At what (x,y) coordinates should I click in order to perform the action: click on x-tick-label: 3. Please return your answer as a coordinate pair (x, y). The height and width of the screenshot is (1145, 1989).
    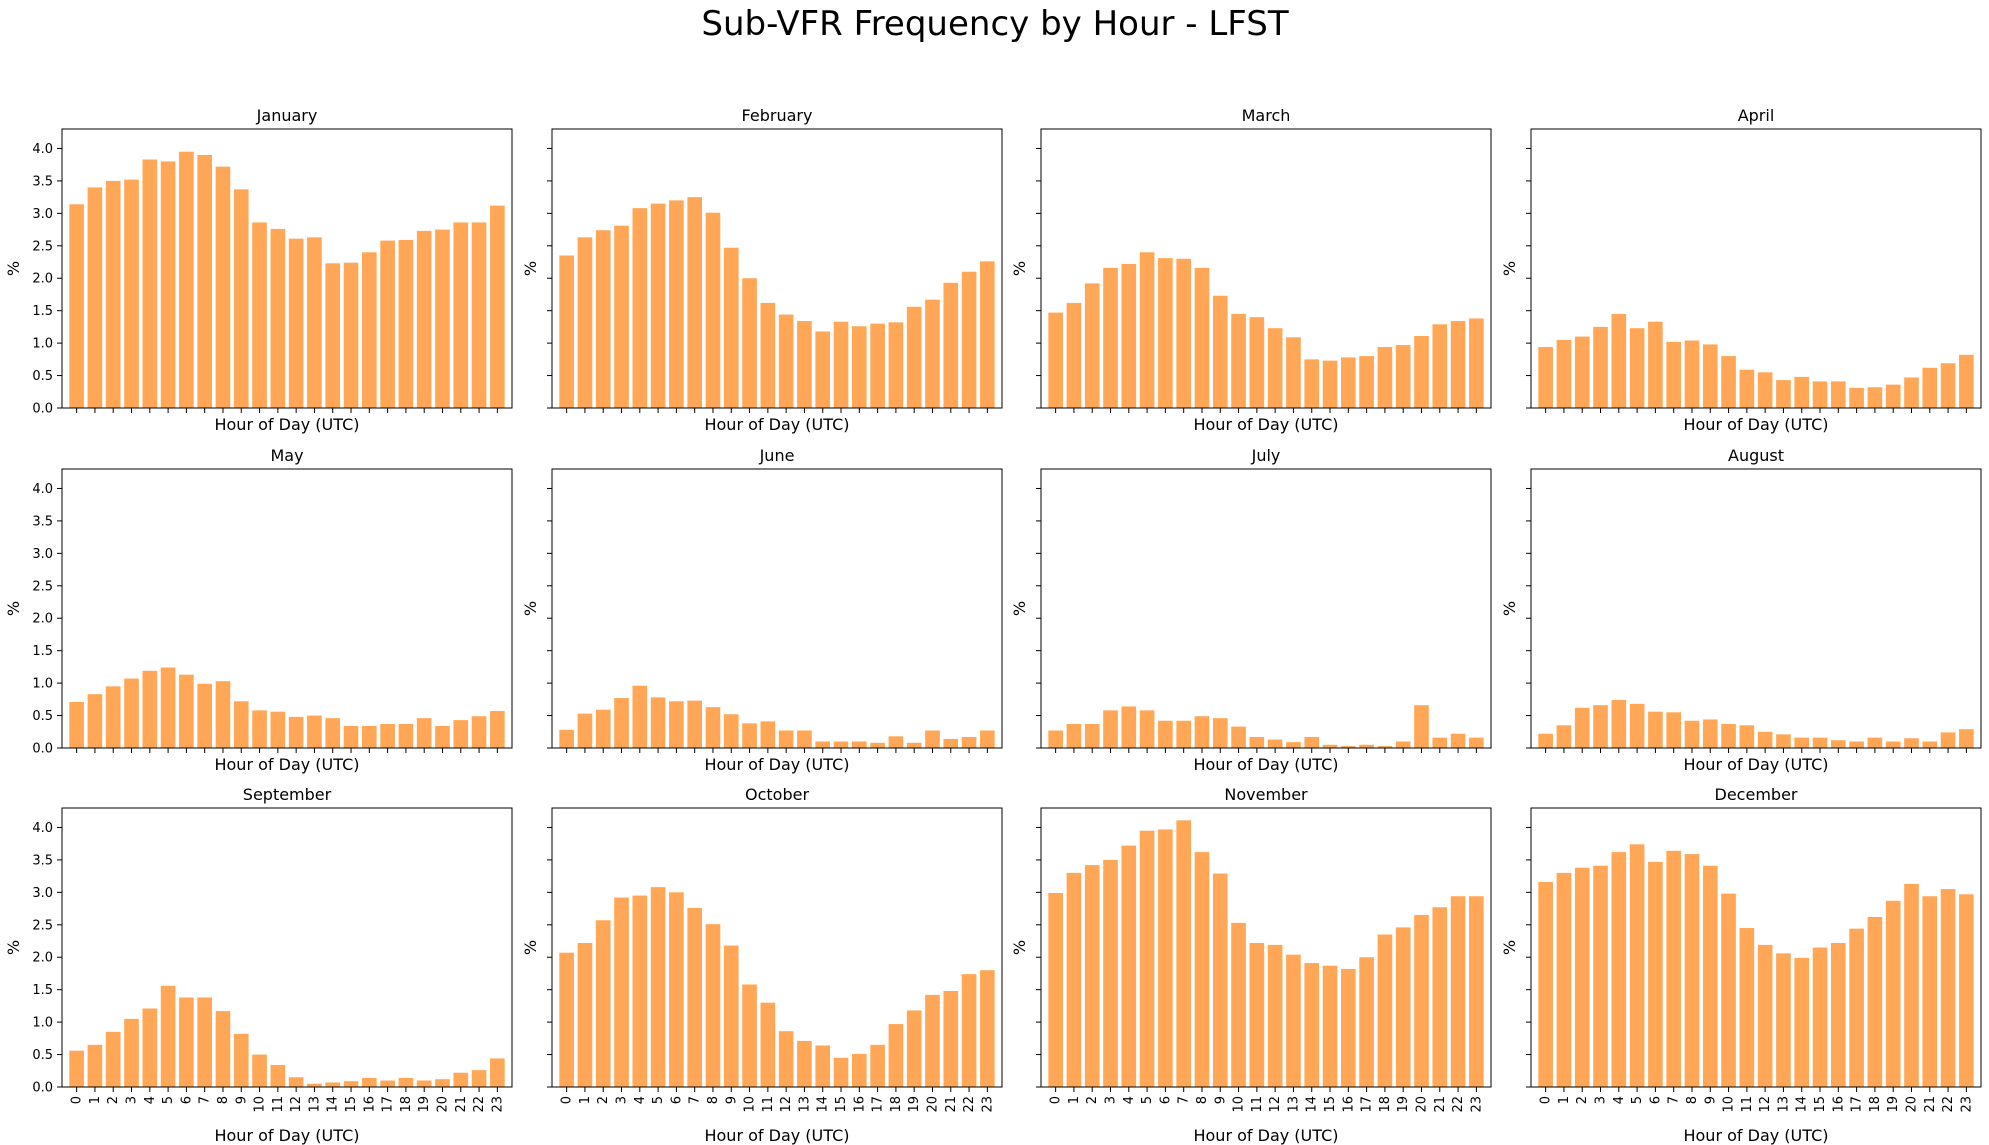
    Looking at the image, I should click on (622, 1100).